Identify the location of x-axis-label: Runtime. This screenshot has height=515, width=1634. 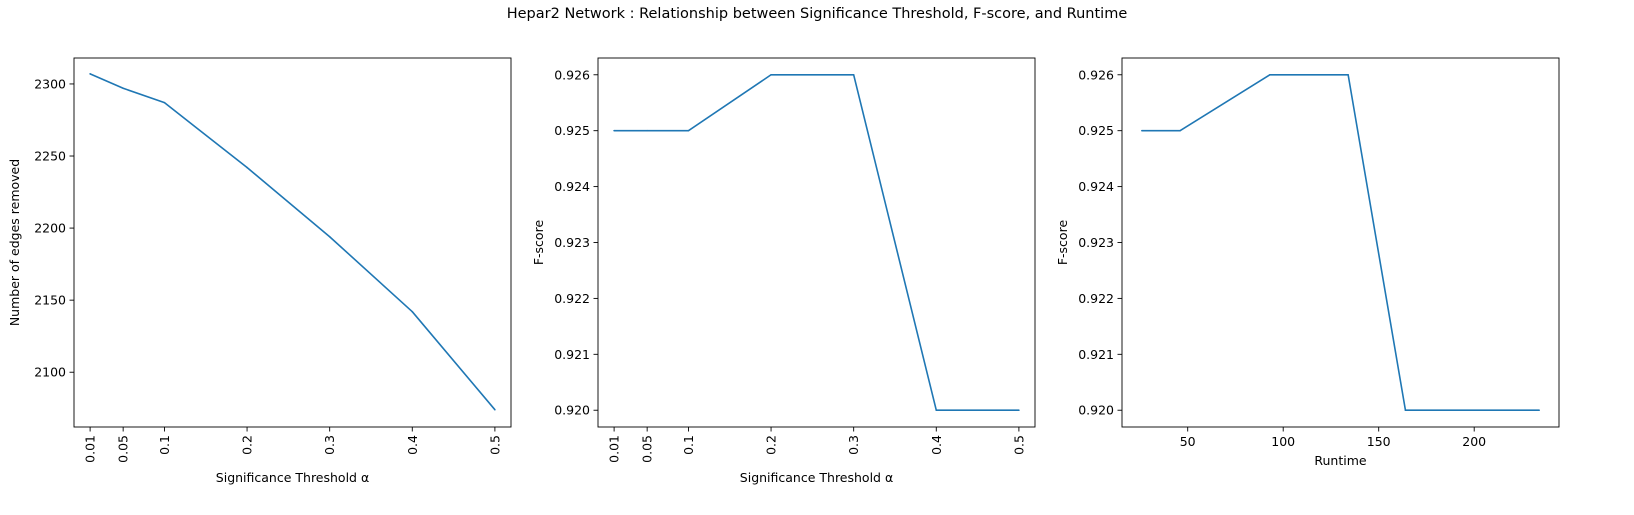
(1340, 460).